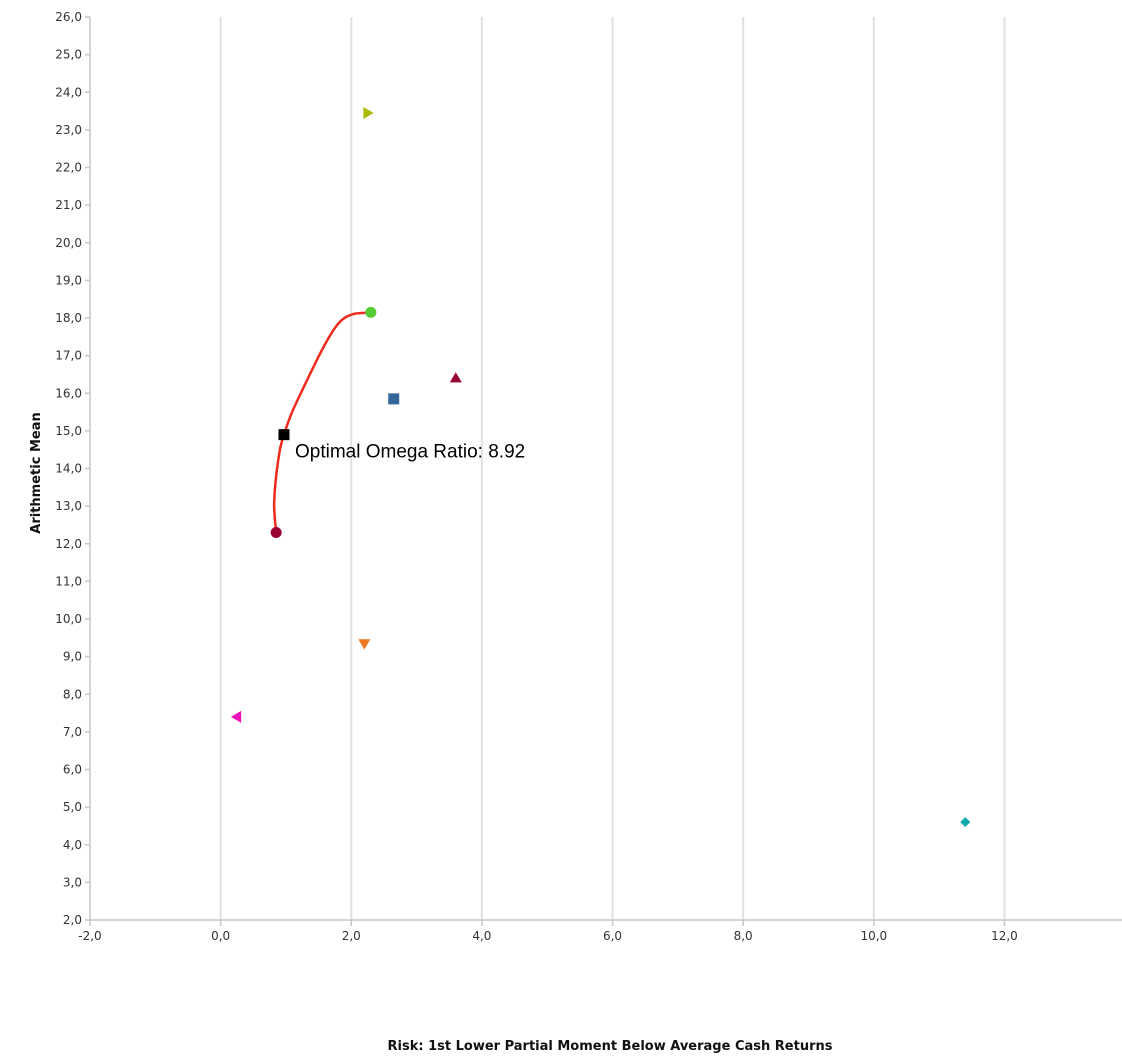 Image resolution: width=1122 pixels, height=1064 pixels. What do you see at coordinates (72, 807) in the screenshot?
I see `y-tick-label: 5,0` at bounding box center [72, 807].